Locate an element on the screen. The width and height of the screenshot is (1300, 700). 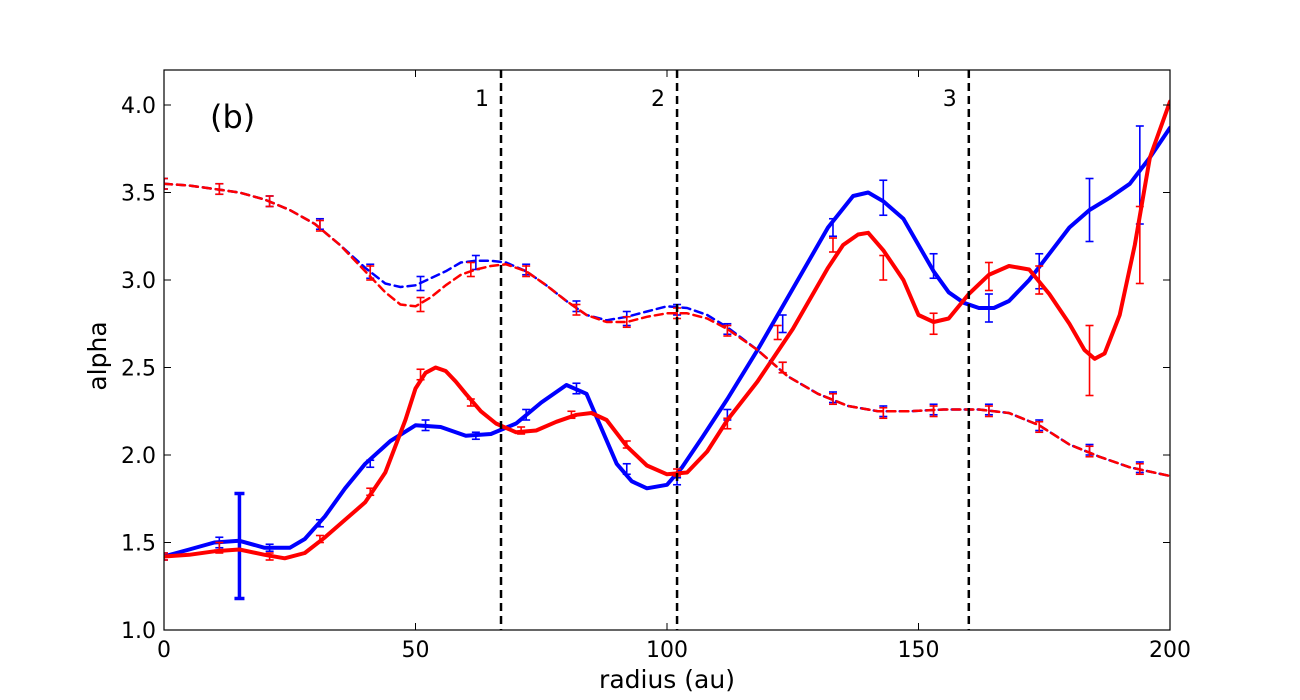
y-tick-label: 3.5 is located at coordinates (138, 194).